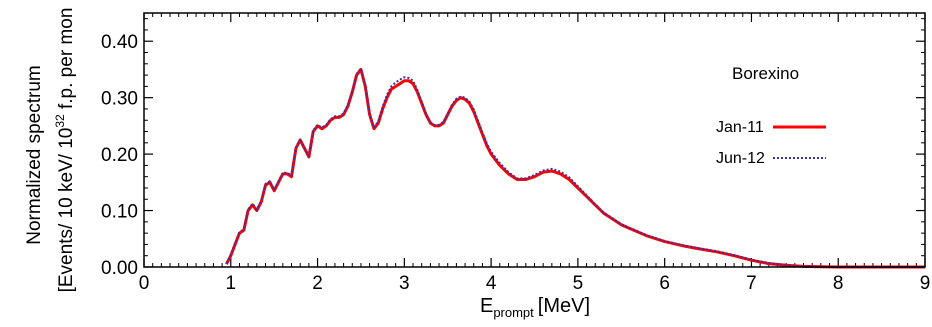  I want to click on x-tick-label: 4, so click(491, 283).